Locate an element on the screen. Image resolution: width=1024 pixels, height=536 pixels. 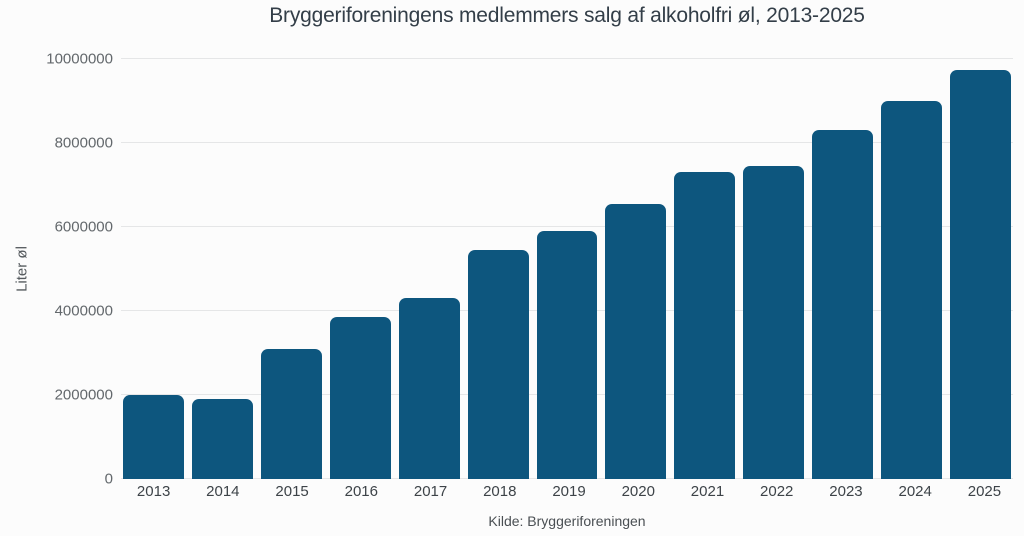
bar-2016 is located at coordinates (360, 398).